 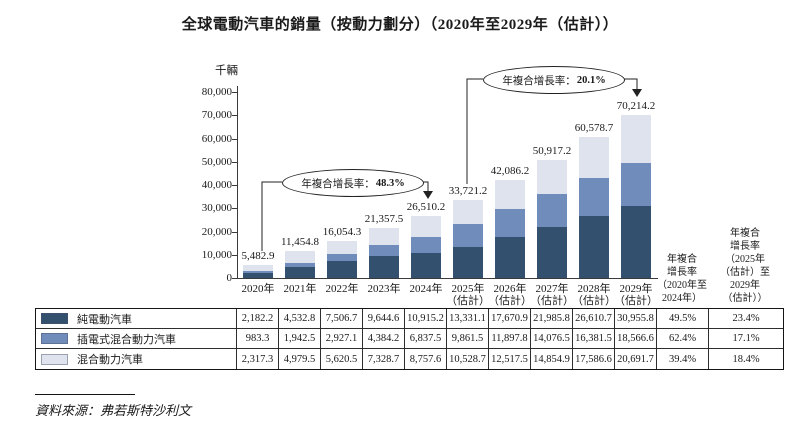 I want to click on cagr-annotation-value: 48.3%, so click(x=390, y=183).